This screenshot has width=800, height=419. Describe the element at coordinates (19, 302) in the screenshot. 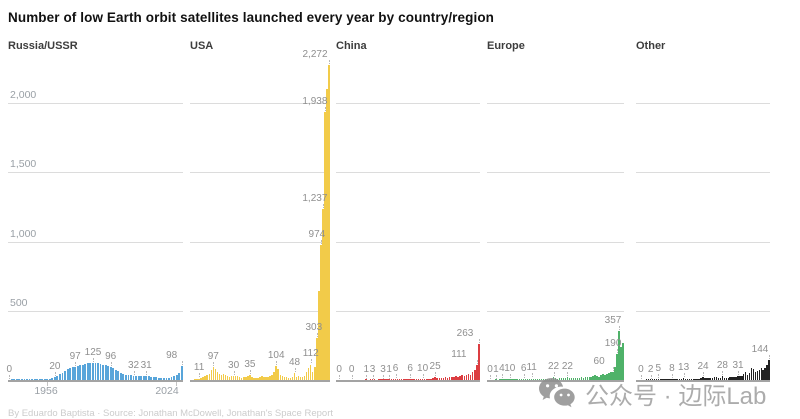

I see `y-axis-tick-label: 500` at that location.